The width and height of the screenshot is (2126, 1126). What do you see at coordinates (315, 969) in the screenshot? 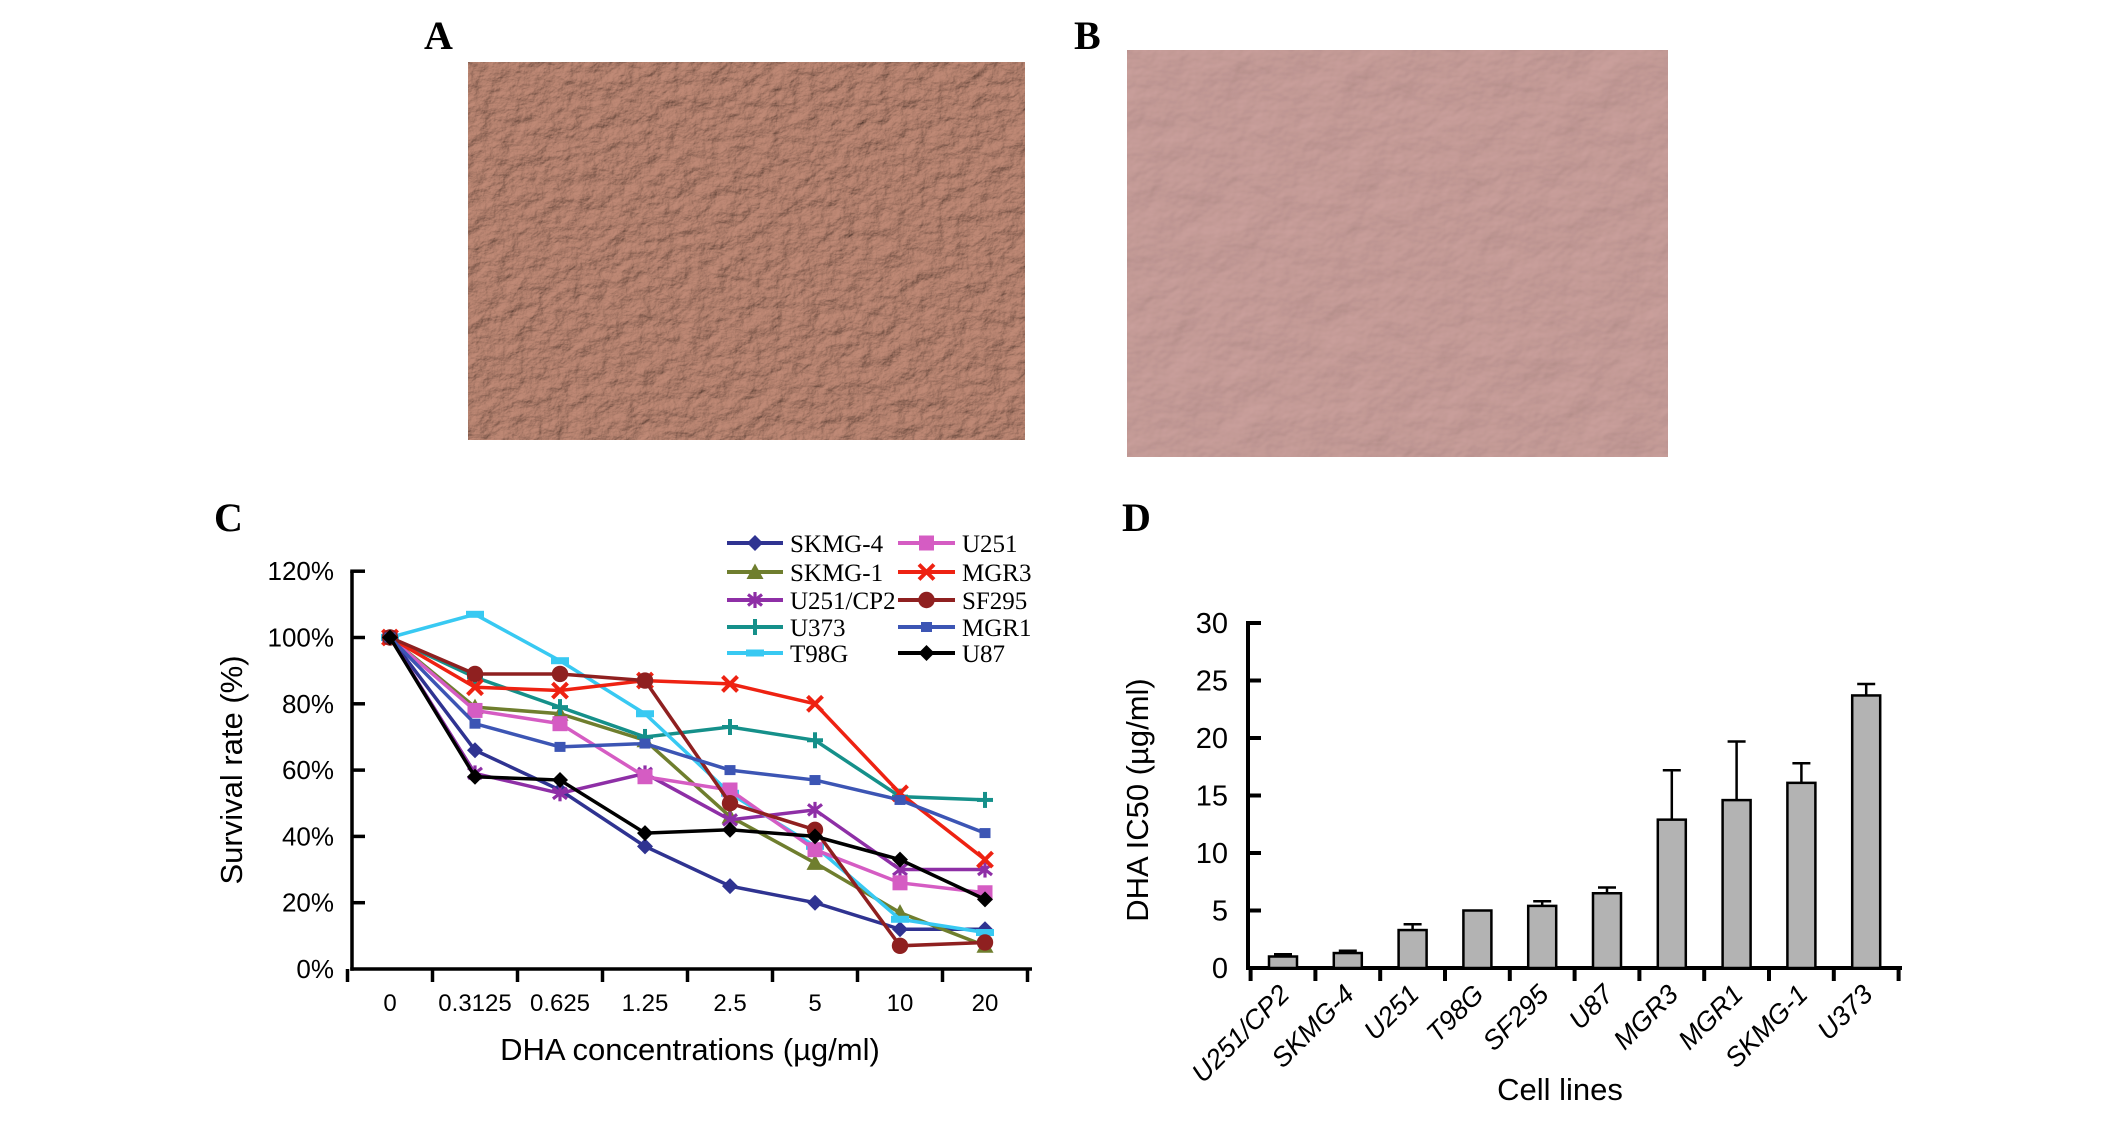
I see `c-ytick-label: 0%` at bounding box center [315, 969].